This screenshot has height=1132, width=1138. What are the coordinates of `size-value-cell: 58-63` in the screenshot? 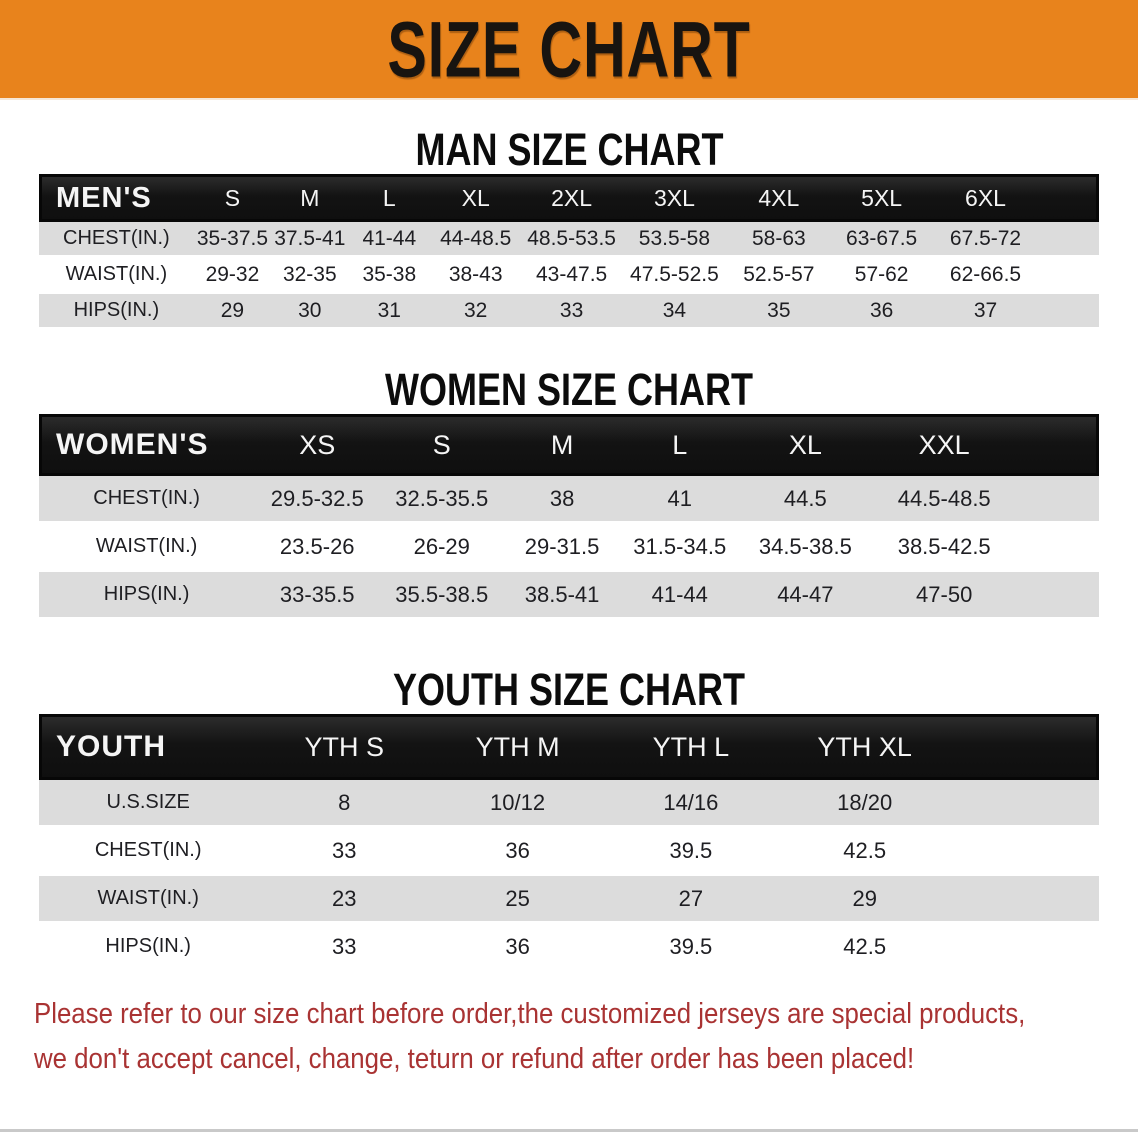 It's located at (778, 240).